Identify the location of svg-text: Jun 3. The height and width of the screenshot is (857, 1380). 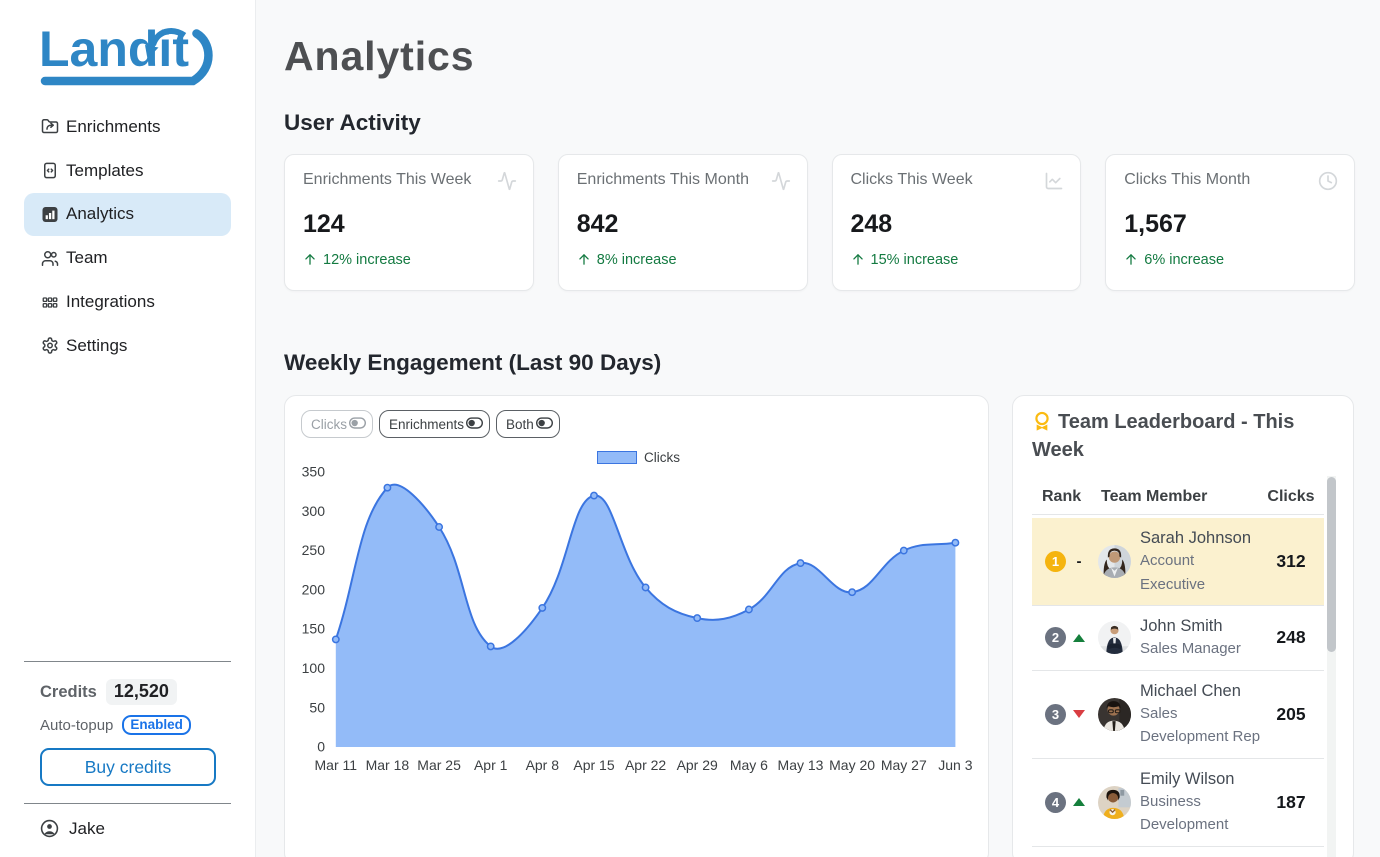
(955, 765).